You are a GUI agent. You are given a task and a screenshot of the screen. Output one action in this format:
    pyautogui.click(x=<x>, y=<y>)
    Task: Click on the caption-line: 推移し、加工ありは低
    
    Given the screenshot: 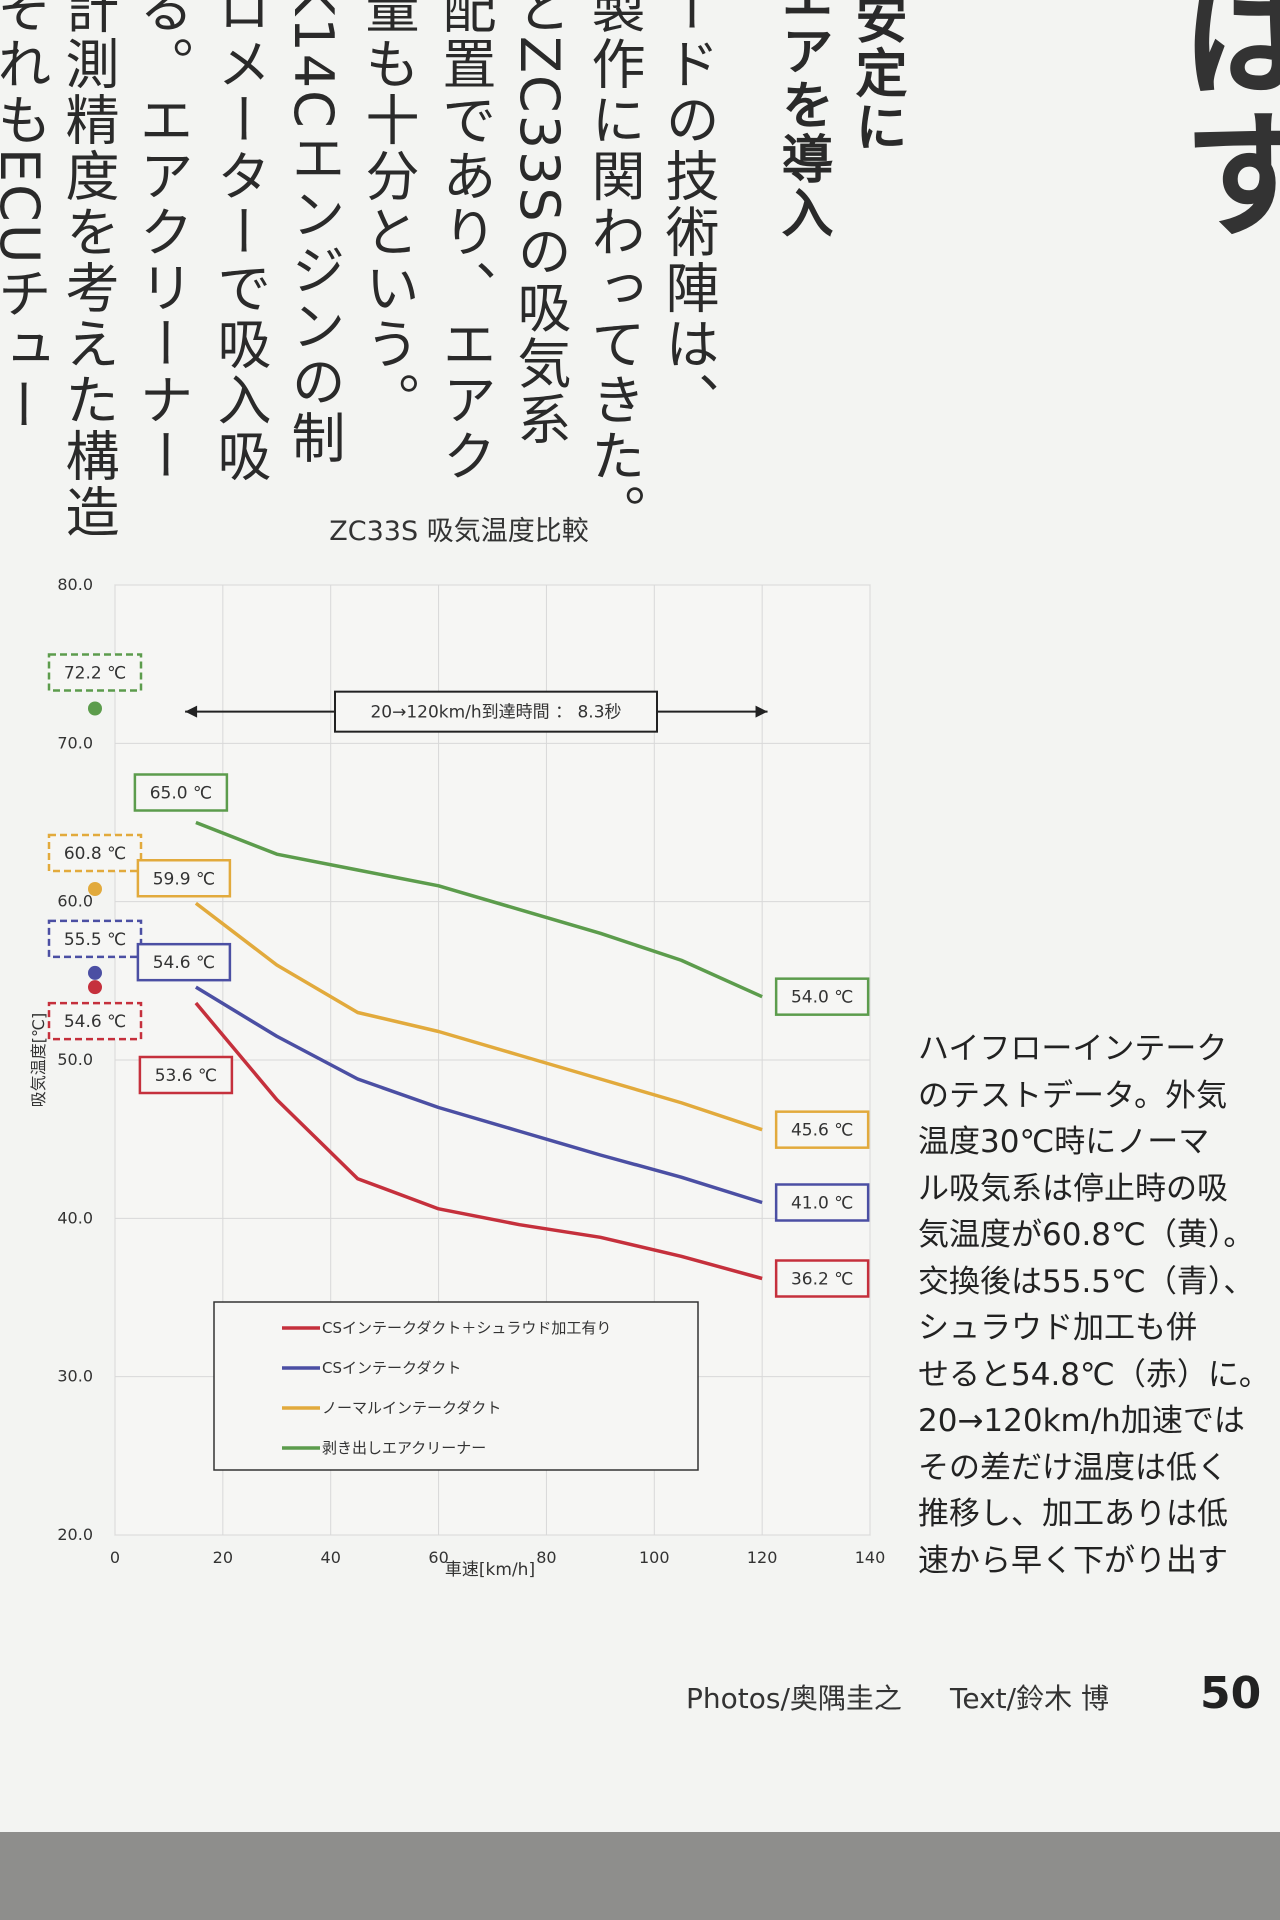 What is the action you would take?
    pyautogui.click(x=1073, y=1514)
    